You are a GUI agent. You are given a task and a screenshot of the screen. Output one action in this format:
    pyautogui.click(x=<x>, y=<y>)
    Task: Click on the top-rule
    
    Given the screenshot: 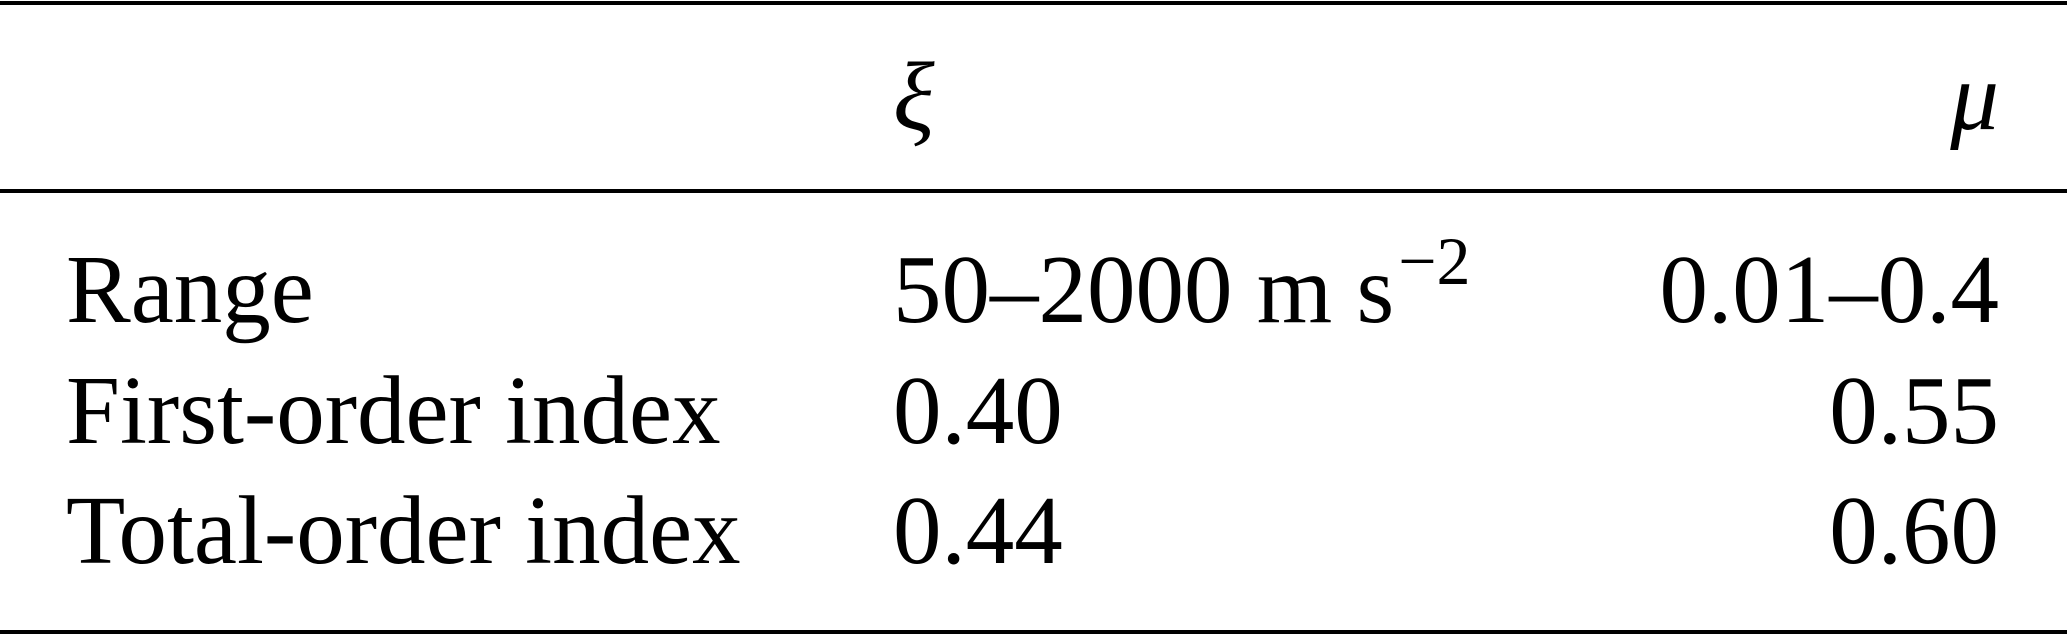 What is the action you would take?
    pyautogui.click(x=1033, y=3)
    